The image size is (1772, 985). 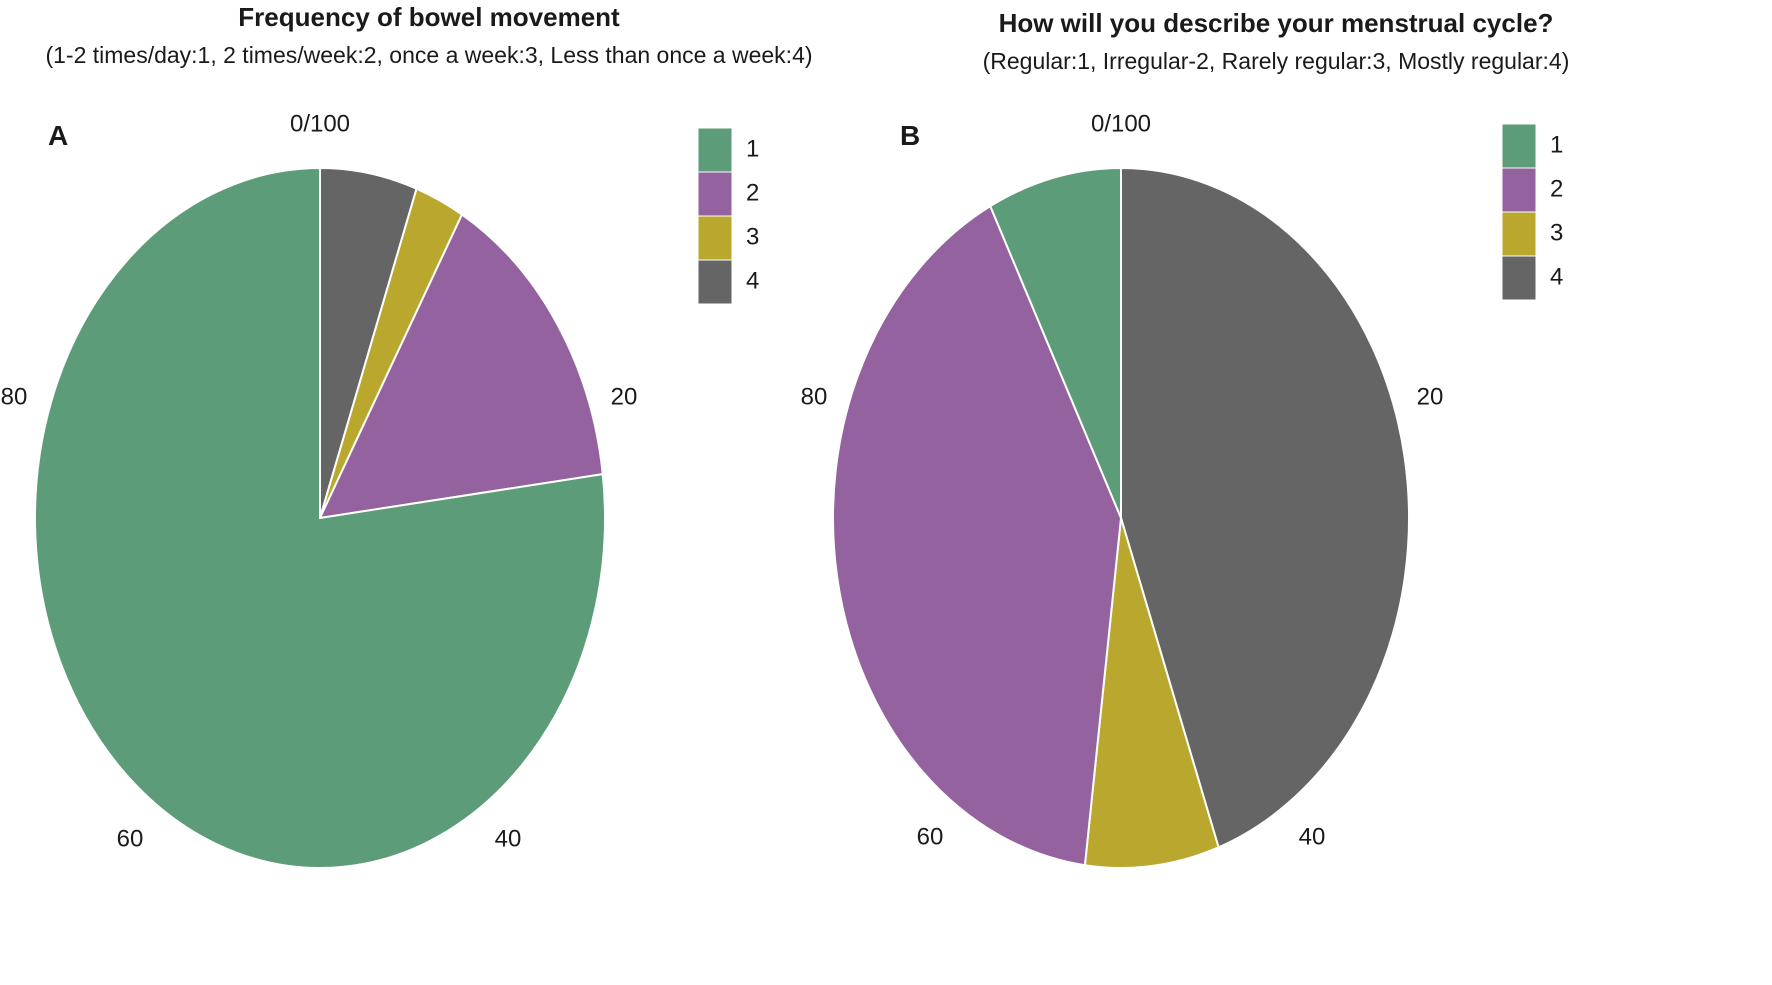 I want to click on chart-title: Frequency of bowel movement, so click(x=429, y=17).